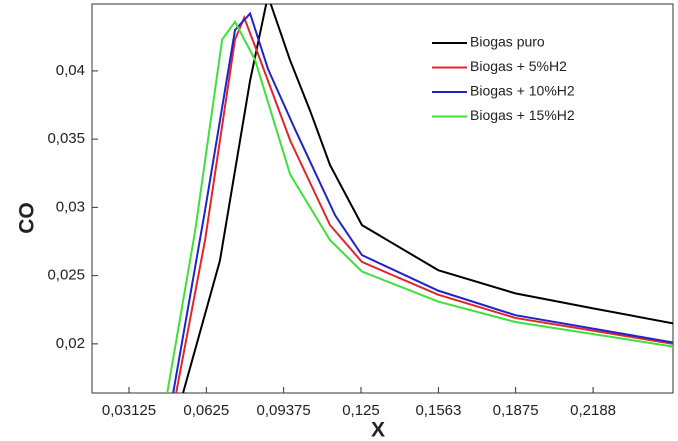 This screenshot has width=678, height=441. I want to click on x-tick-label: 0,03125, so click(129, 410).